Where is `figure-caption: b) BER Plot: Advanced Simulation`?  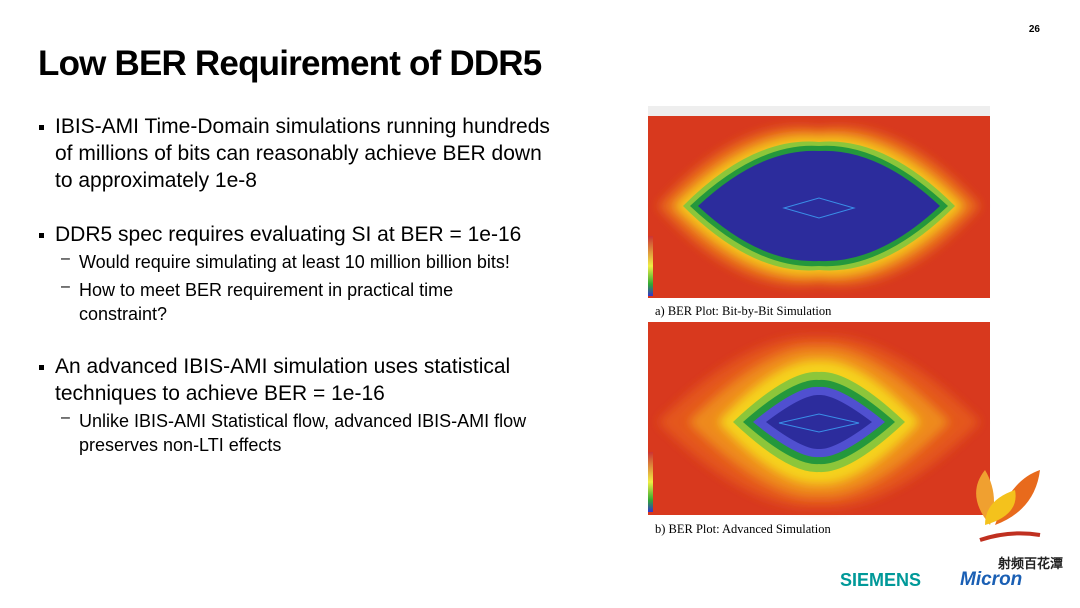 figure-caption: b) BER Plot: Advanced Simulation is located at coordinates (743, 529).